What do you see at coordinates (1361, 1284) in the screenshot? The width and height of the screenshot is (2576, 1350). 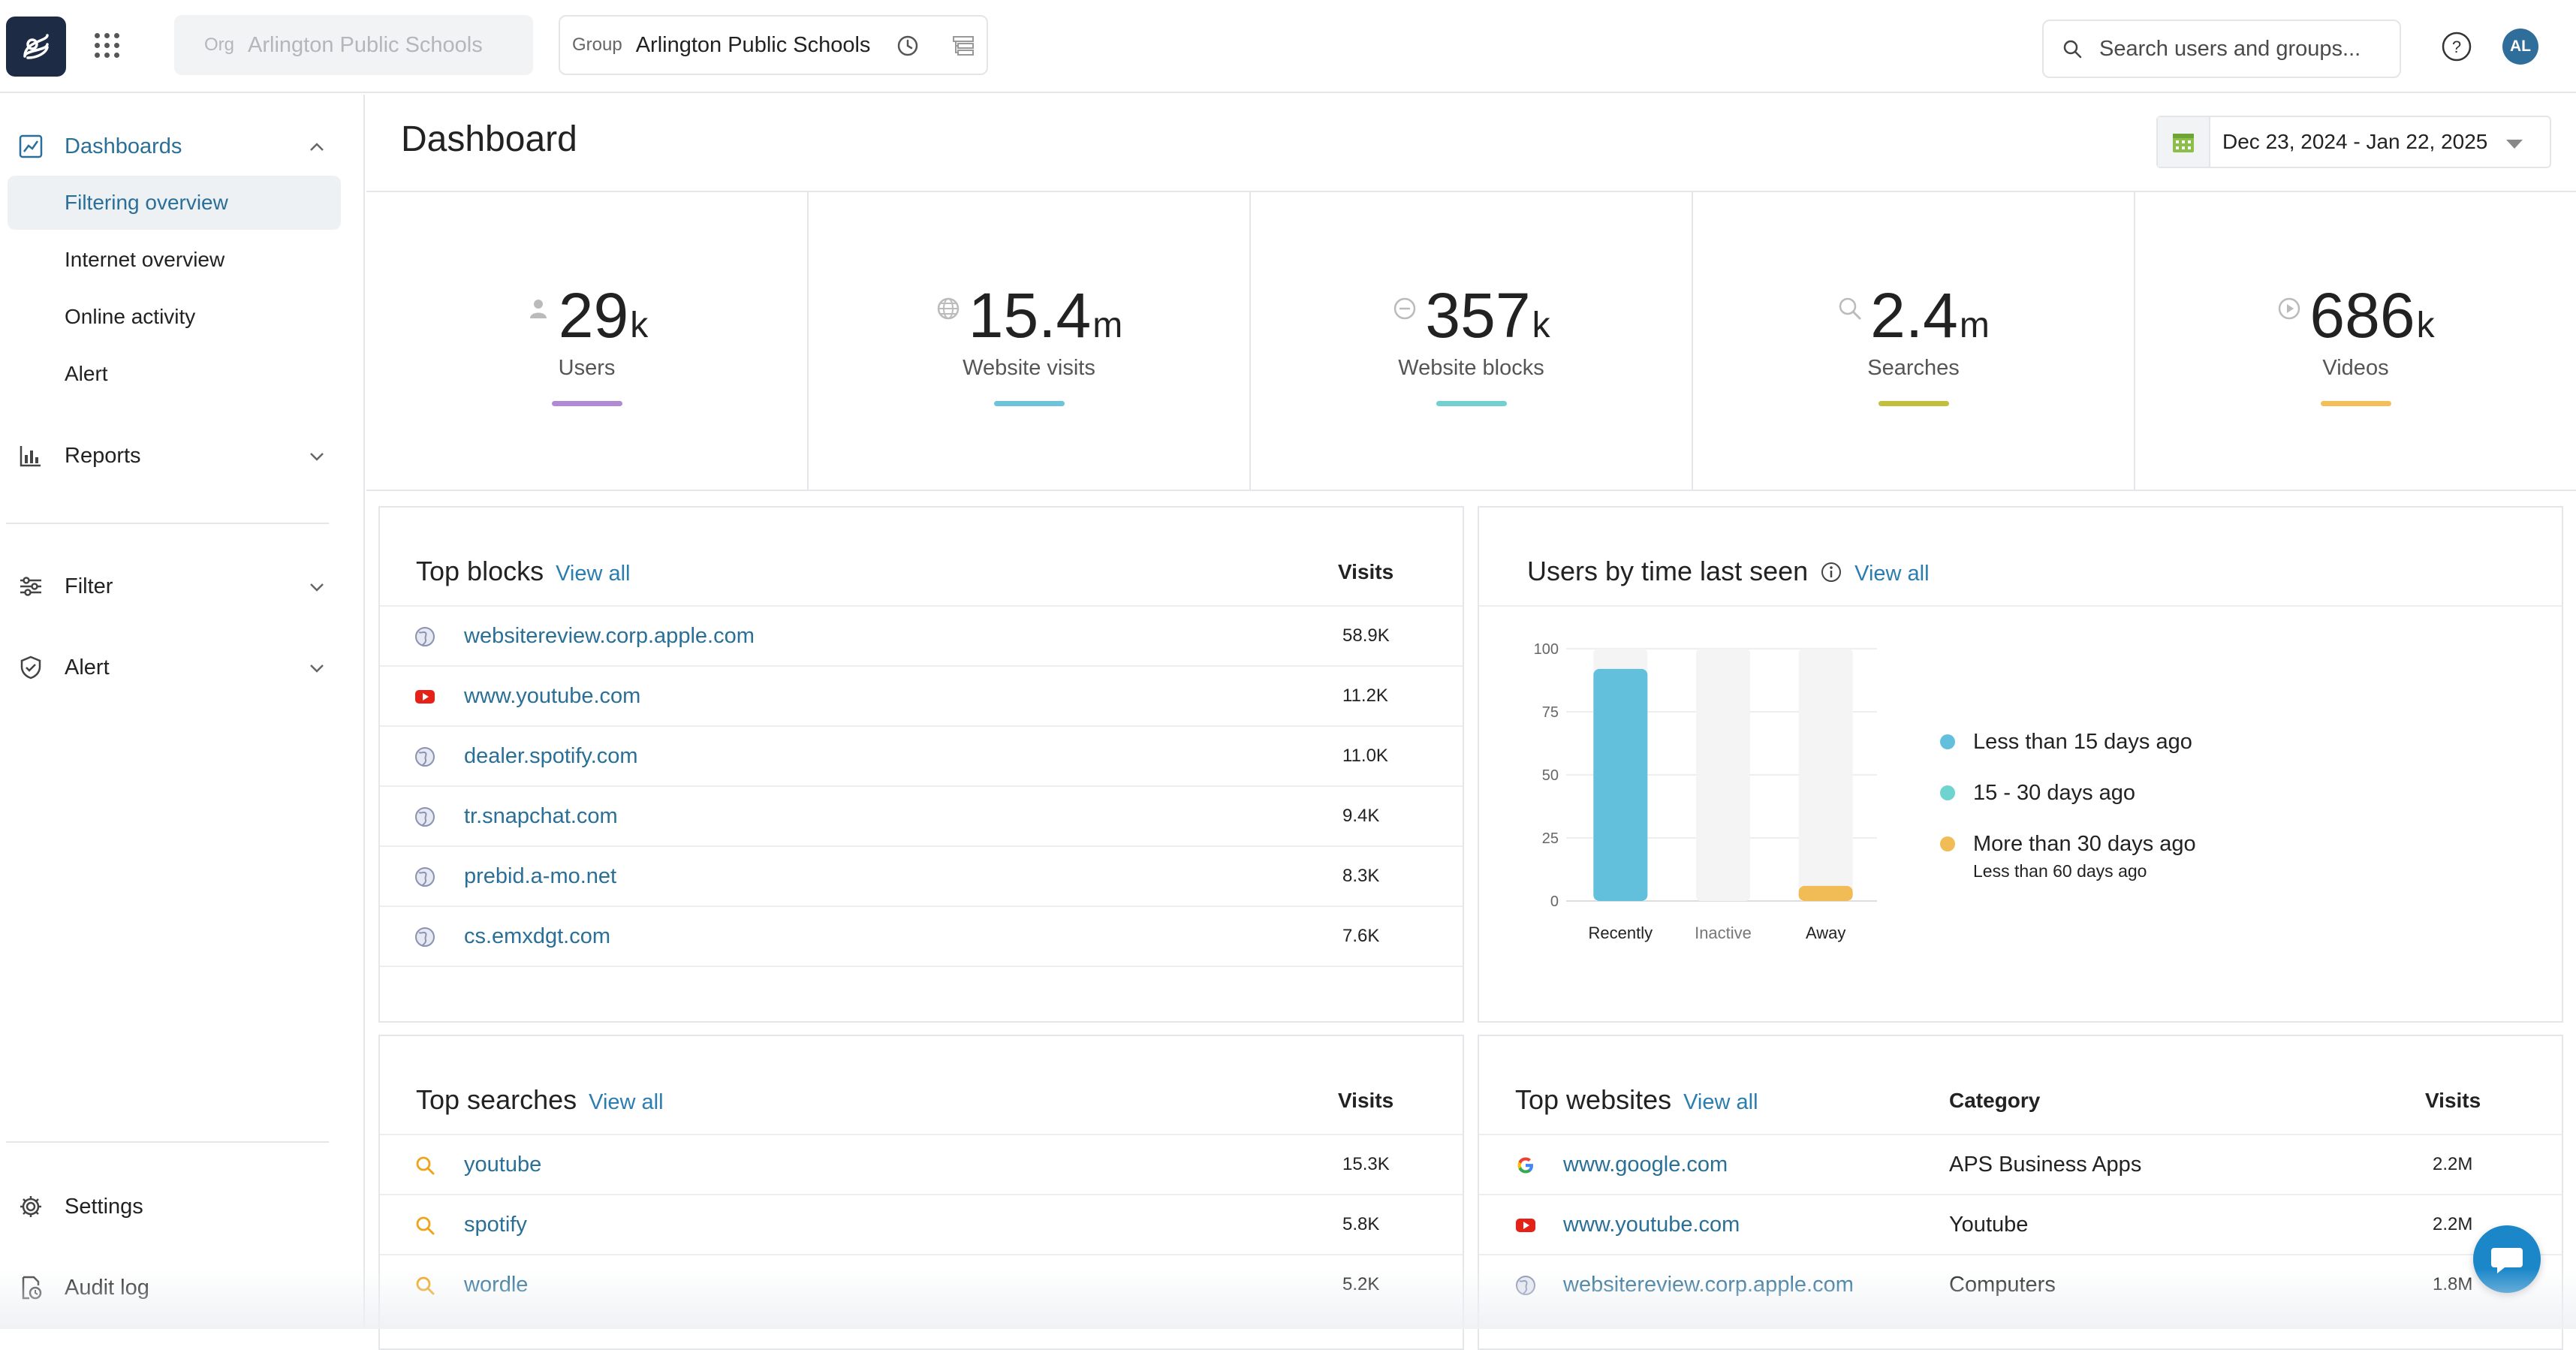 I see `visits-value: 5.2K` at bounding box center [1361, 1284].